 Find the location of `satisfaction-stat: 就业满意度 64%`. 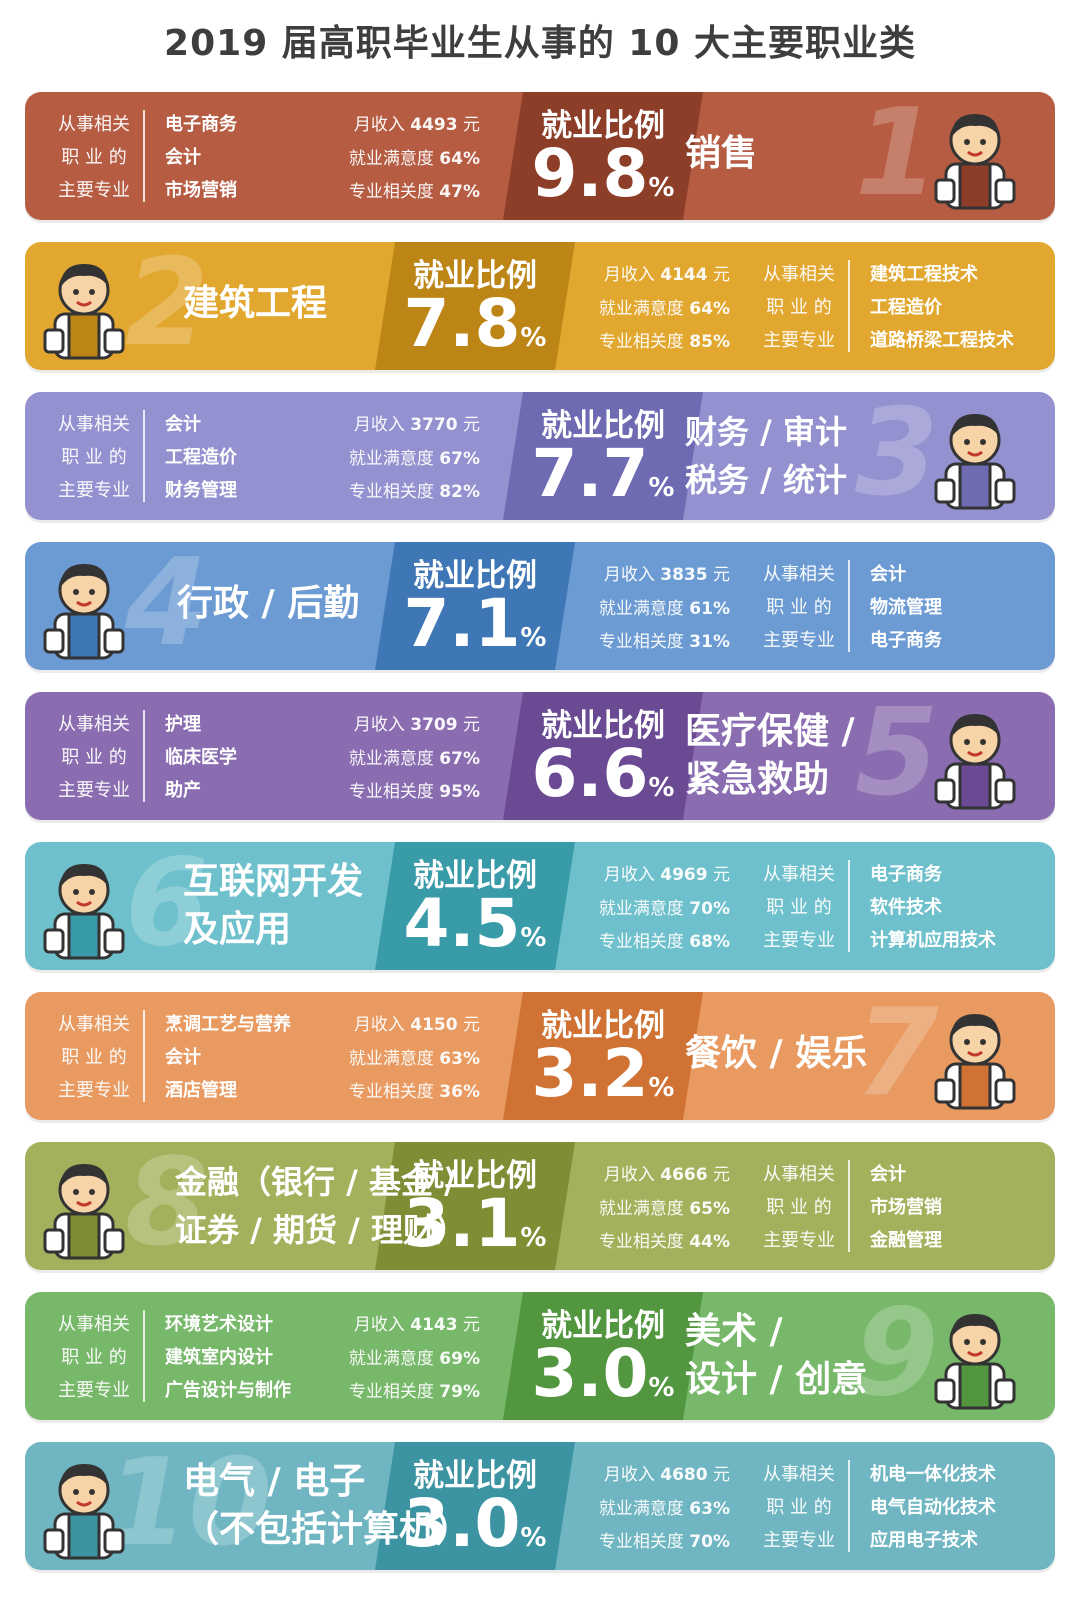

satisfaction-stat: 就业满意度 64% is located at coordinates (664, 308).